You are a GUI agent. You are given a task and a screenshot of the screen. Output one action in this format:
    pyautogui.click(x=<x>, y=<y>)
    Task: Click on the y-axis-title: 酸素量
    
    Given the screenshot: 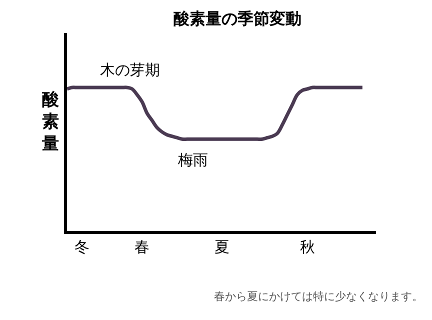 What is the action you would take?
    pyautogui.click(x=50, y=122)
    